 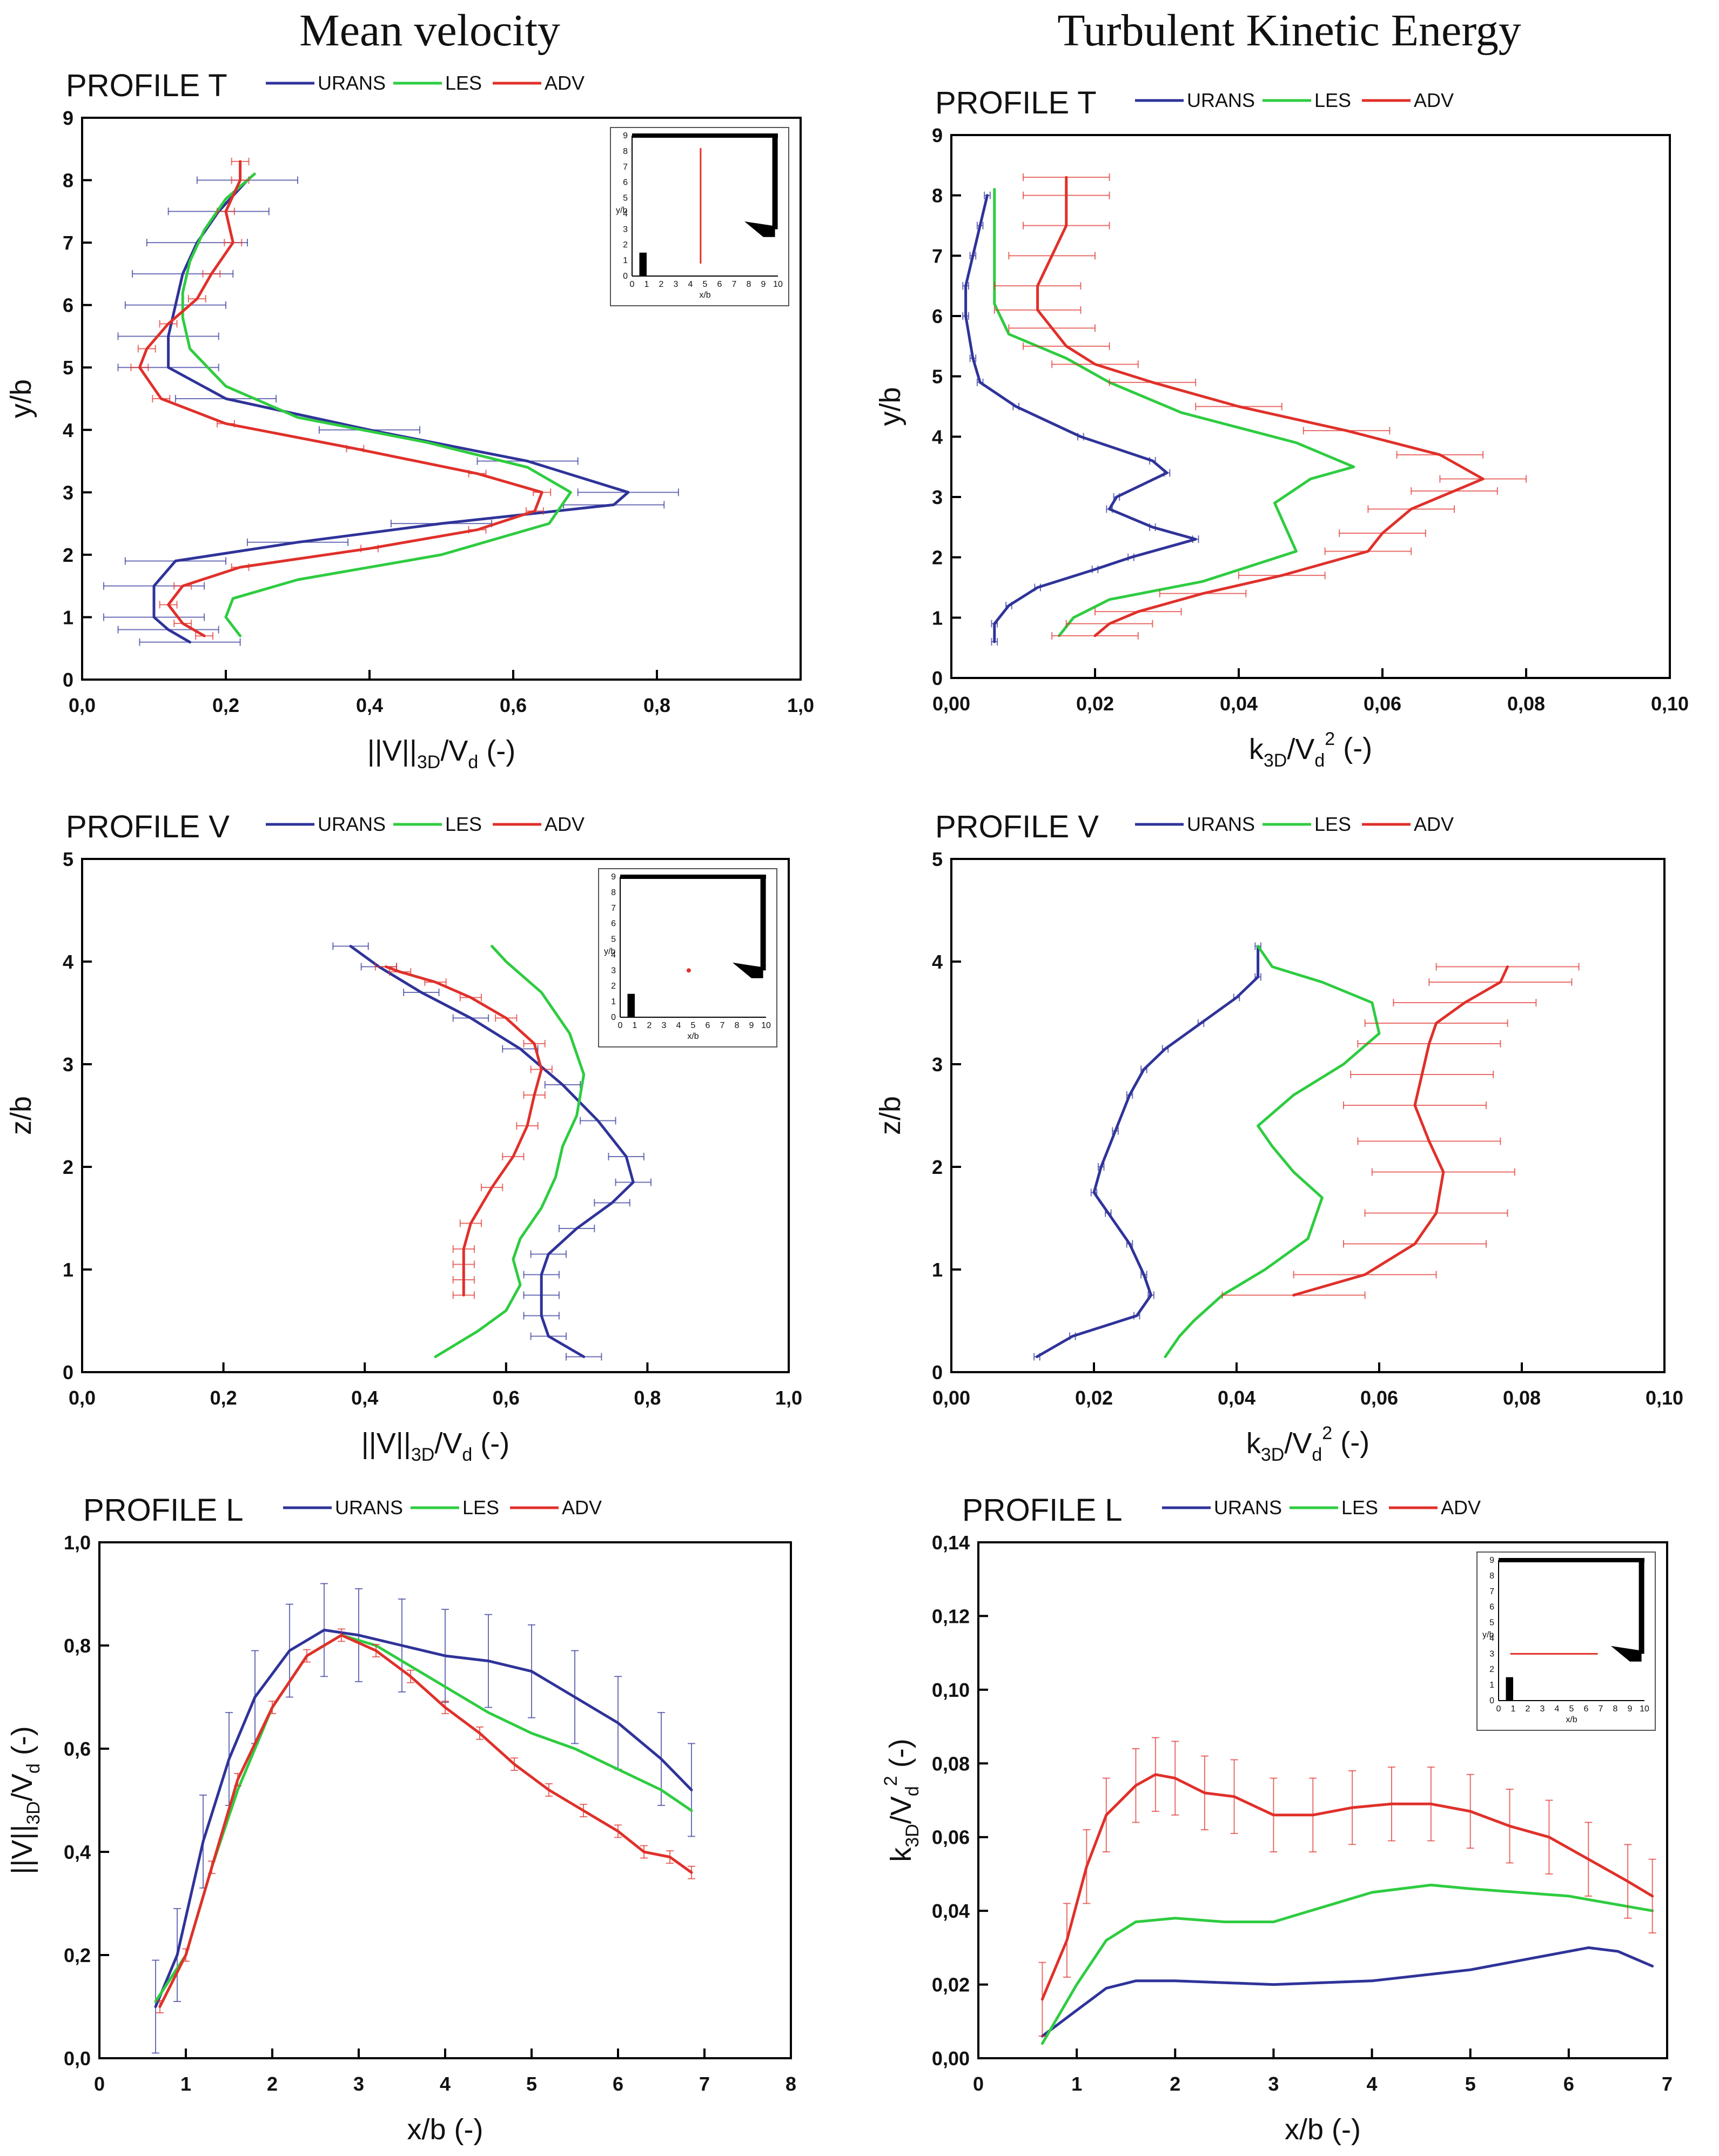 What do you see at coordinates (1491, 1685) in the screenshot?
I see `inset-y-tick-label: 1` at bounding box center [1491, 1685].